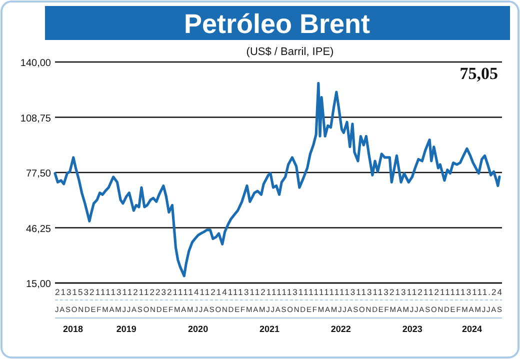 Image resolution: width=520 pixels, height=359 pixels. Describe the element at coordinates (39, 284) in the screenshot. I see `y-tick-label: 15,00` at that location.